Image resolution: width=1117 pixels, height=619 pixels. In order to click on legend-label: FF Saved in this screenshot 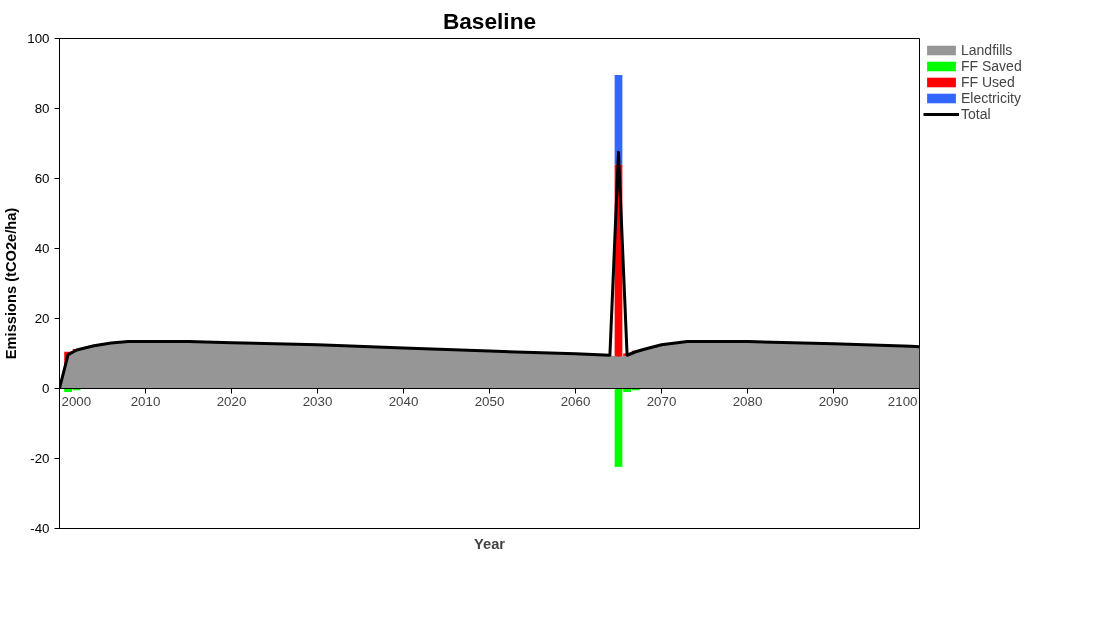, I will do `click(991, 66)`.